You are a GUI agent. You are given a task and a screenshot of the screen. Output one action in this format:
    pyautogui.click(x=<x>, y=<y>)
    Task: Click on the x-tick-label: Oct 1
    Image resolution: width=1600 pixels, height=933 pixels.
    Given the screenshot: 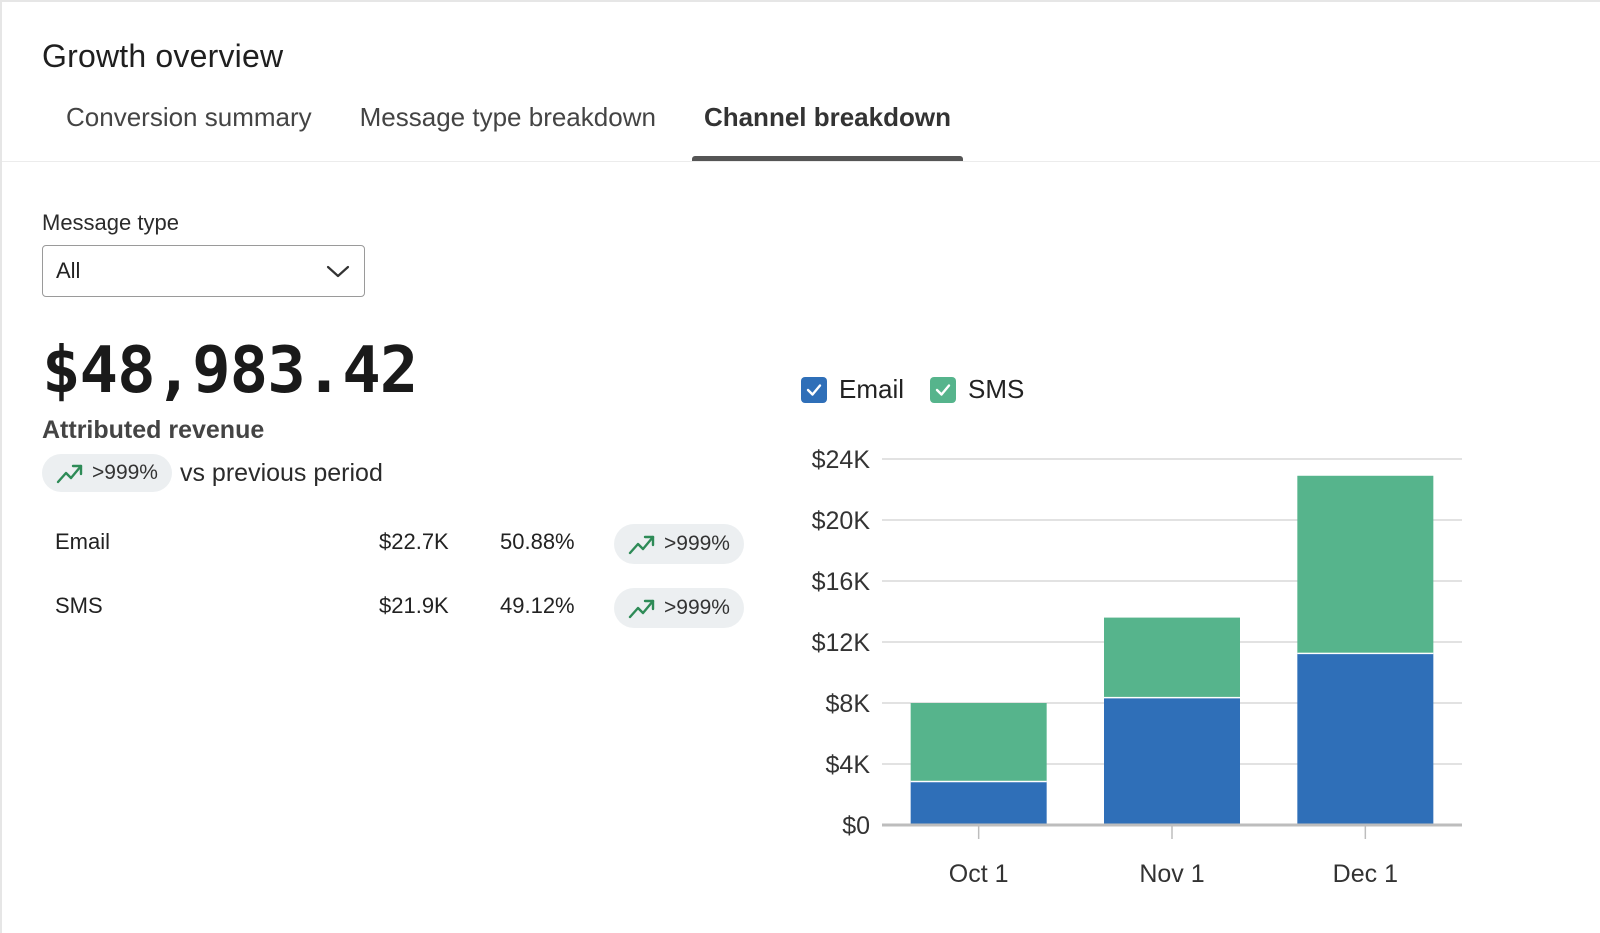 What is the action you would take?
    pyautogui.click(x=979, y=874)
    